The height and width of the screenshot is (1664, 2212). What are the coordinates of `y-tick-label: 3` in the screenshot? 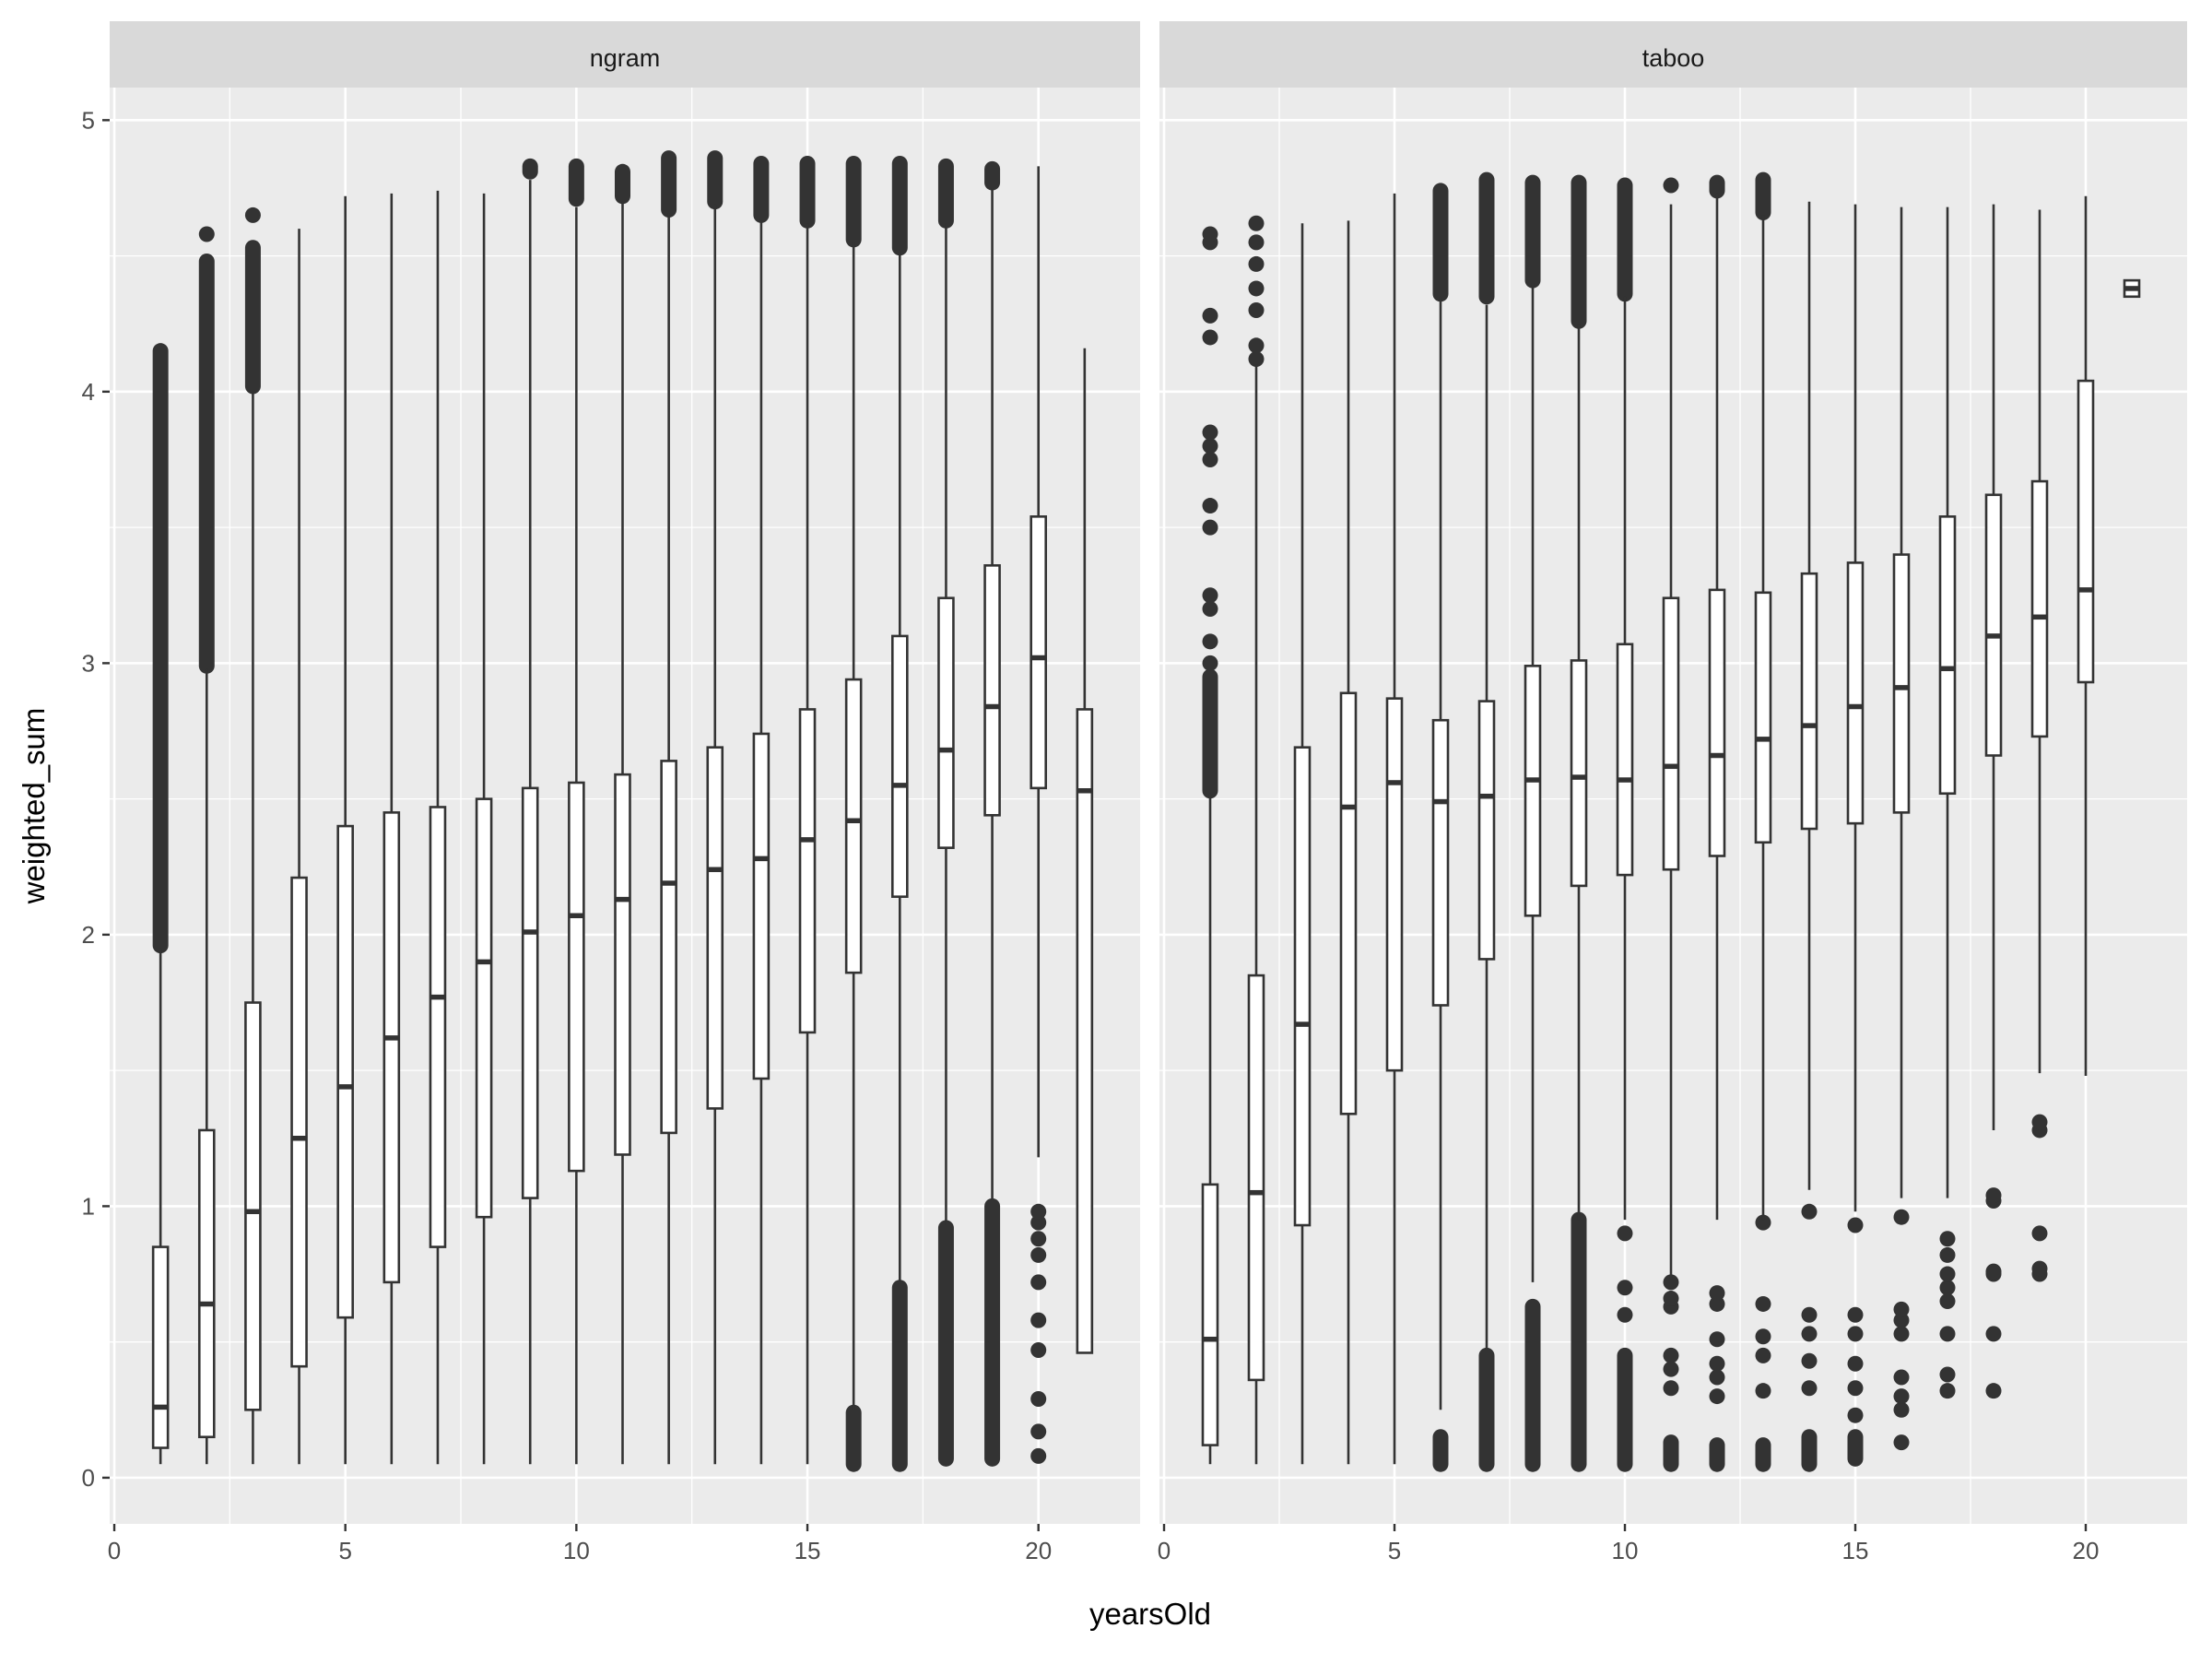 It's located at (88, 663).